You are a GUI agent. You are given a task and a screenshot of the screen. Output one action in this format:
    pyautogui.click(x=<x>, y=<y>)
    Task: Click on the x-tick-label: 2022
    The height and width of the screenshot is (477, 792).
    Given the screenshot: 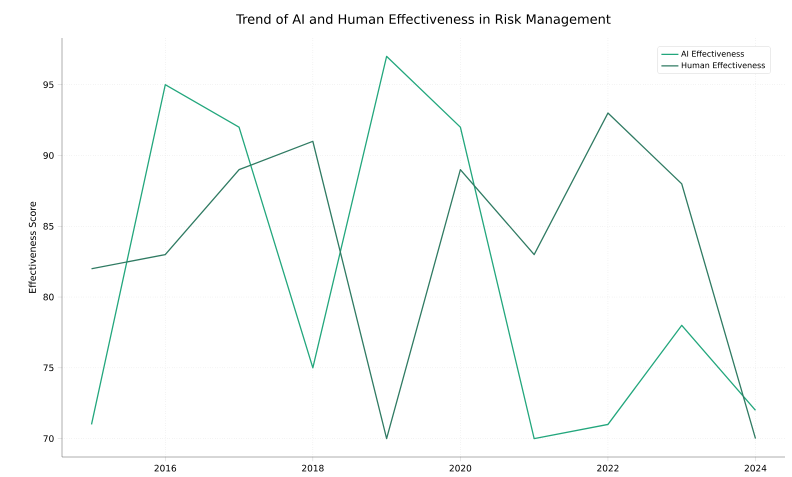 What is the action you would take?
    pyautogui.click(x=607, y=468)
    